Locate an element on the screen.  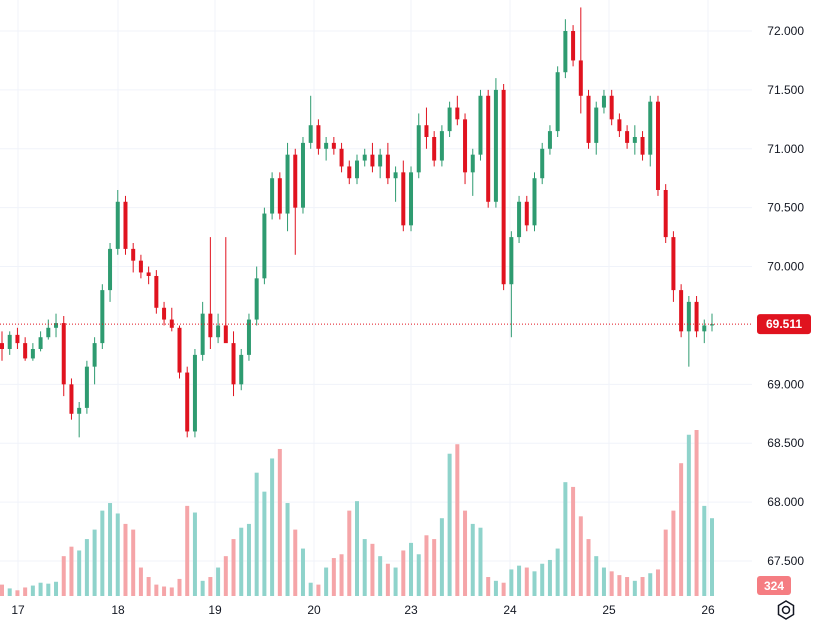
y-tick-label: 68.000 is located at coordinates (785, 502).